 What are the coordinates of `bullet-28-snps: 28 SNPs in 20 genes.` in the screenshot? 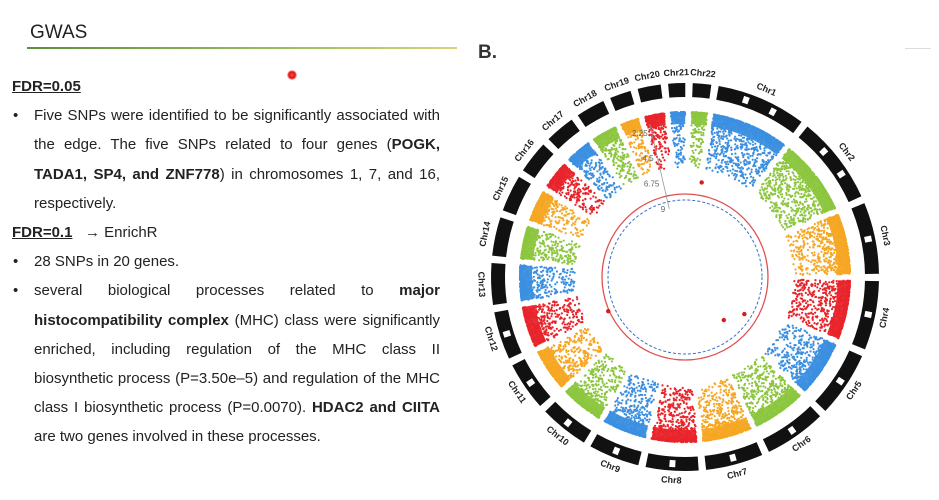 It's located at (226, 261).